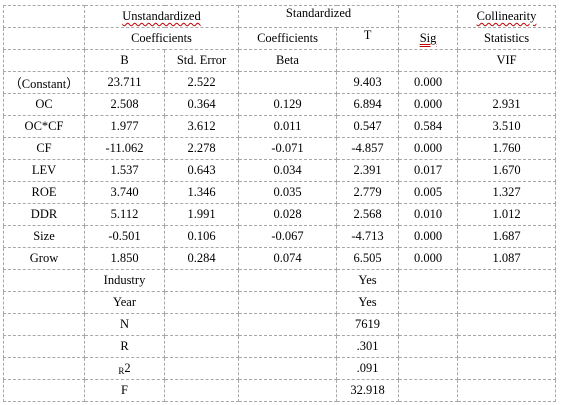 The width and height of the screenshot is (561, 405). Describe the element at coordinates (124, 104) in the screenshot. I see `b-value: 2.508` at that location.